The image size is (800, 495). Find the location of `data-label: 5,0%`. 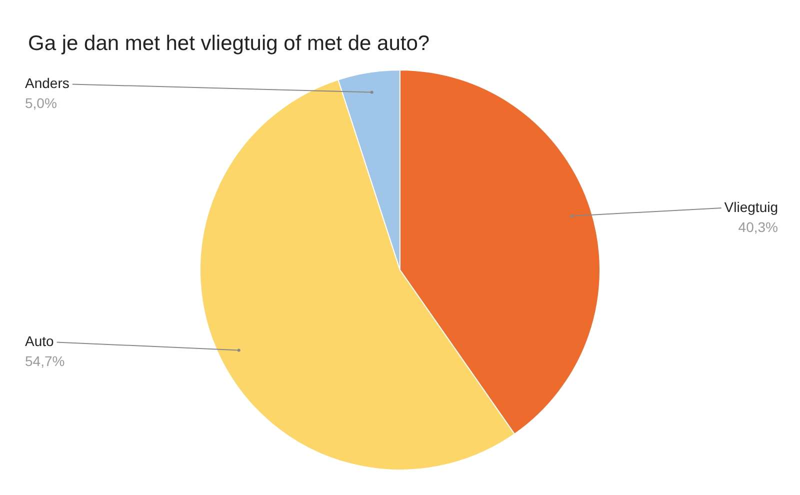

data-label: 5,0% is located at coordinates (41, 103).